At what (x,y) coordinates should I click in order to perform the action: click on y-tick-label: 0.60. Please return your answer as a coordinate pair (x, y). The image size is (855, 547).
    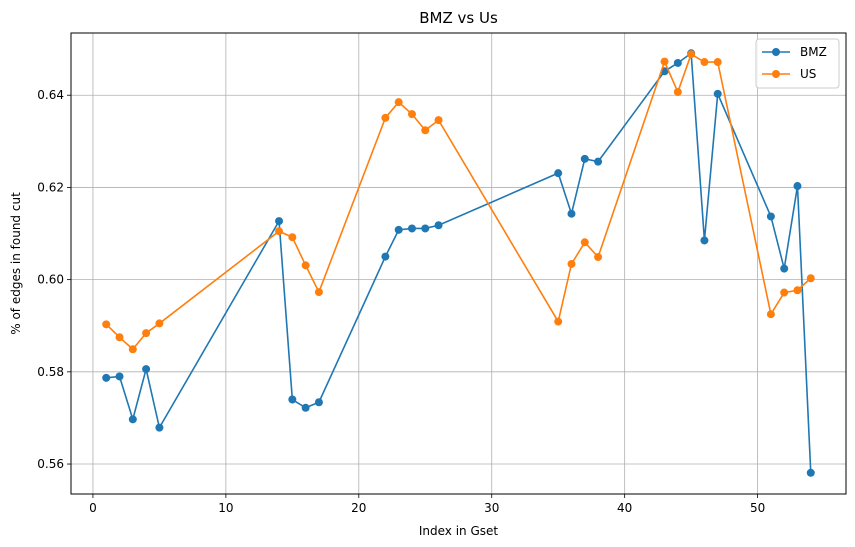
    Looking at the image, I should click on (50, 280).